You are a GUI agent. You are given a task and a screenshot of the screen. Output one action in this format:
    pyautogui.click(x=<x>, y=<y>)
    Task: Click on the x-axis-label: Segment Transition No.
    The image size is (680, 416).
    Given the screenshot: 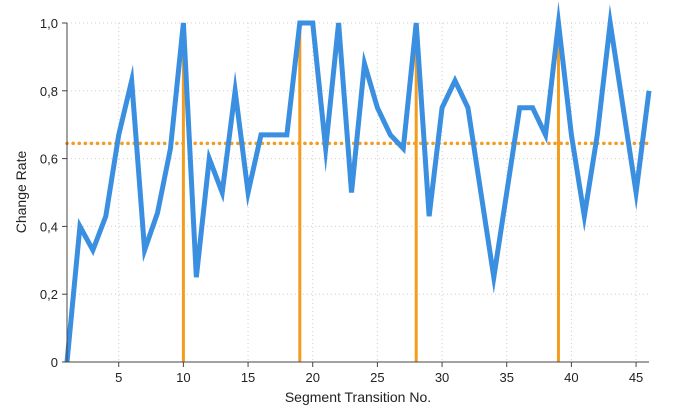 What is the action you would take?
    pyautogui.click(x=358, y=397)
    